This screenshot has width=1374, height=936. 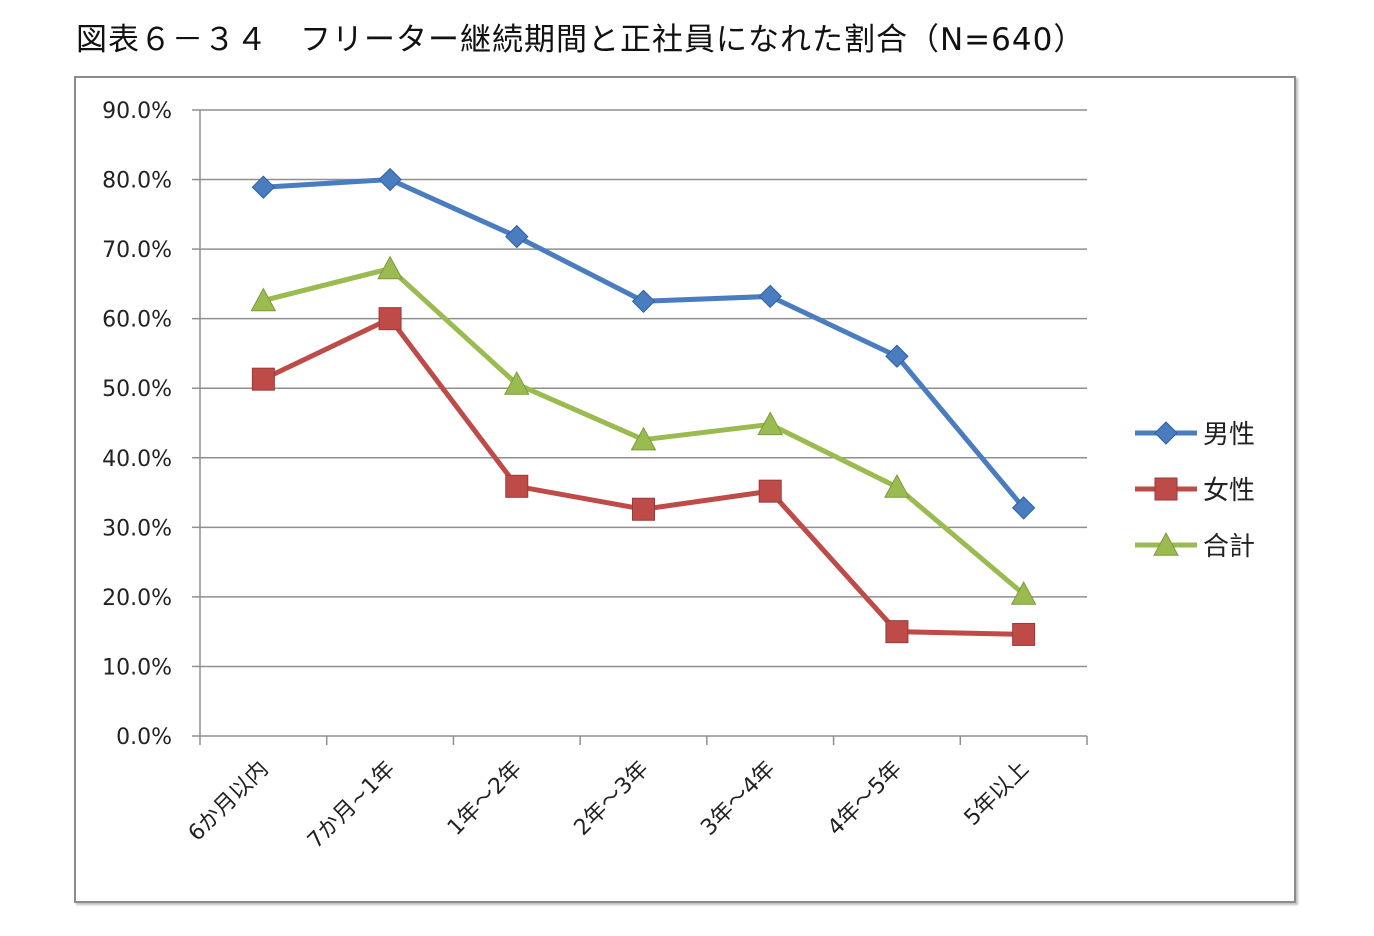 I want to click on y-tick-label: 20.0%, so click(x=137, y=598).